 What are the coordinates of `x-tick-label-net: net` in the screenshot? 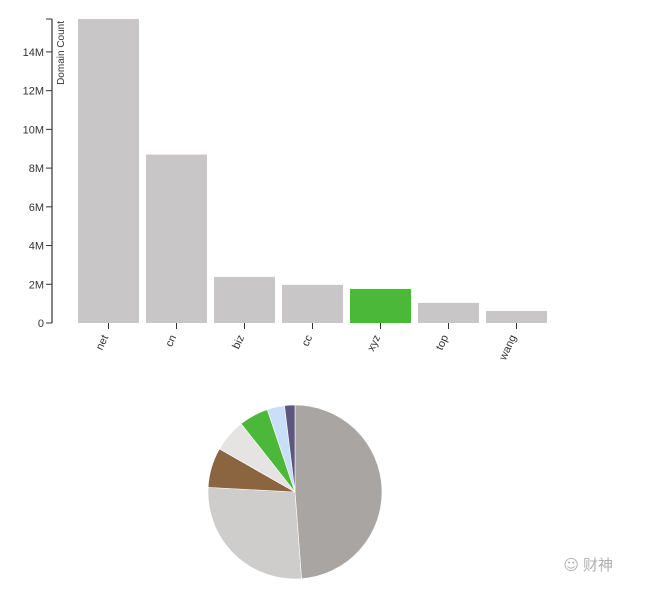 It's located at (102, 342).